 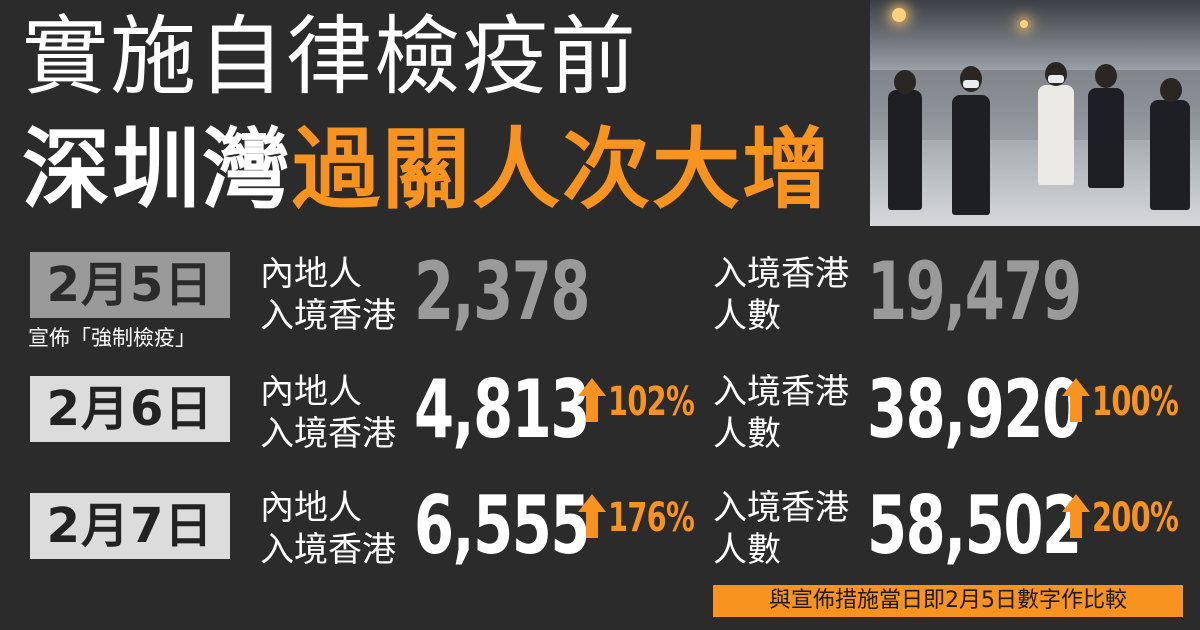 What do you see at coordinates (130, 526) in the screenshot?
I see `date-badge: 2月7日` at bounding box center [130, 526].